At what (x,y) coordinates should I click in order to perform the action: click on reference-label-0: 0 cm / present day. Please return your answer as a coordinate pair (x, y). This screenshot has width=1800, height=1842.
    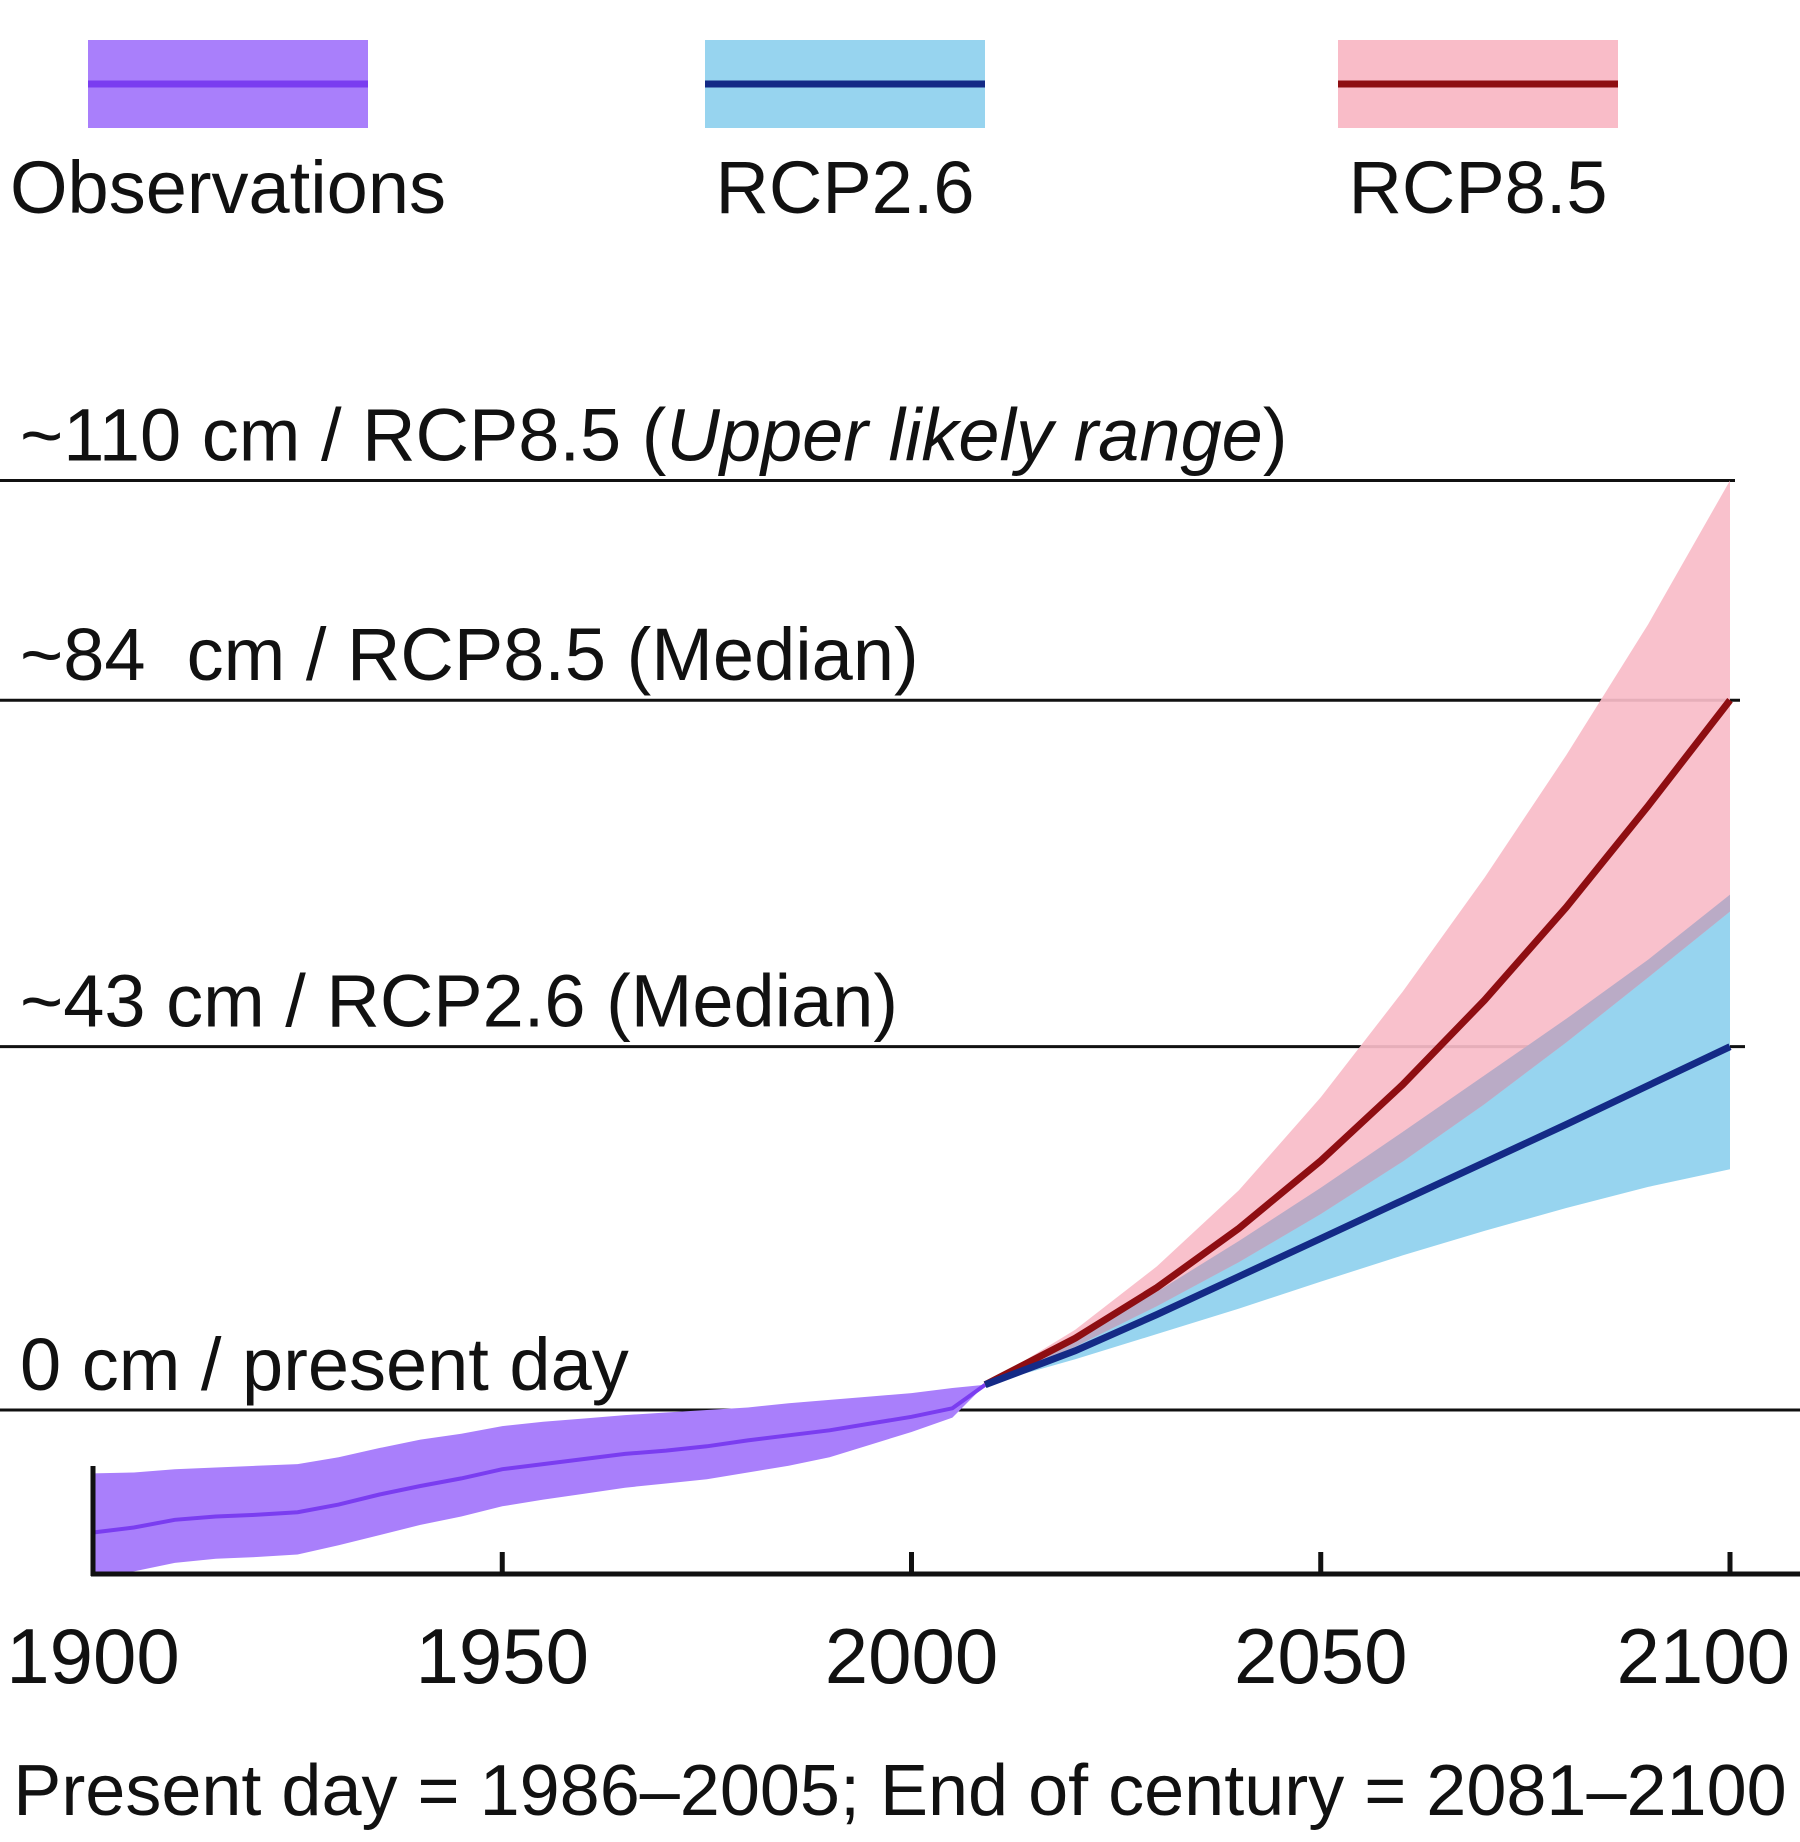
    Looking at the image, I should click on (324, 1364).